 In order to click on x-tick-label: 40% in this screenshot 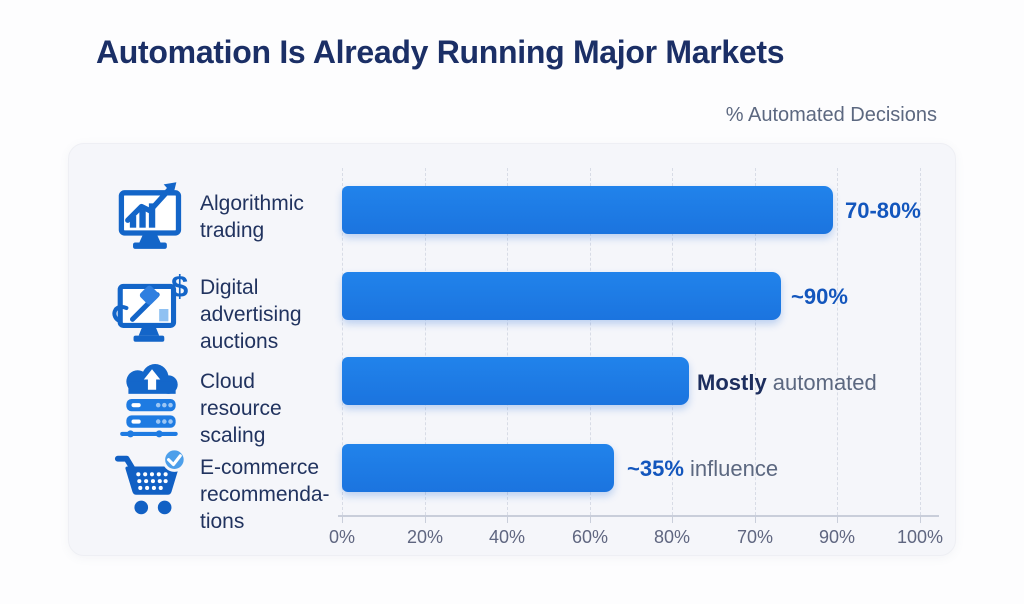, I will do `click(507, 537)`.